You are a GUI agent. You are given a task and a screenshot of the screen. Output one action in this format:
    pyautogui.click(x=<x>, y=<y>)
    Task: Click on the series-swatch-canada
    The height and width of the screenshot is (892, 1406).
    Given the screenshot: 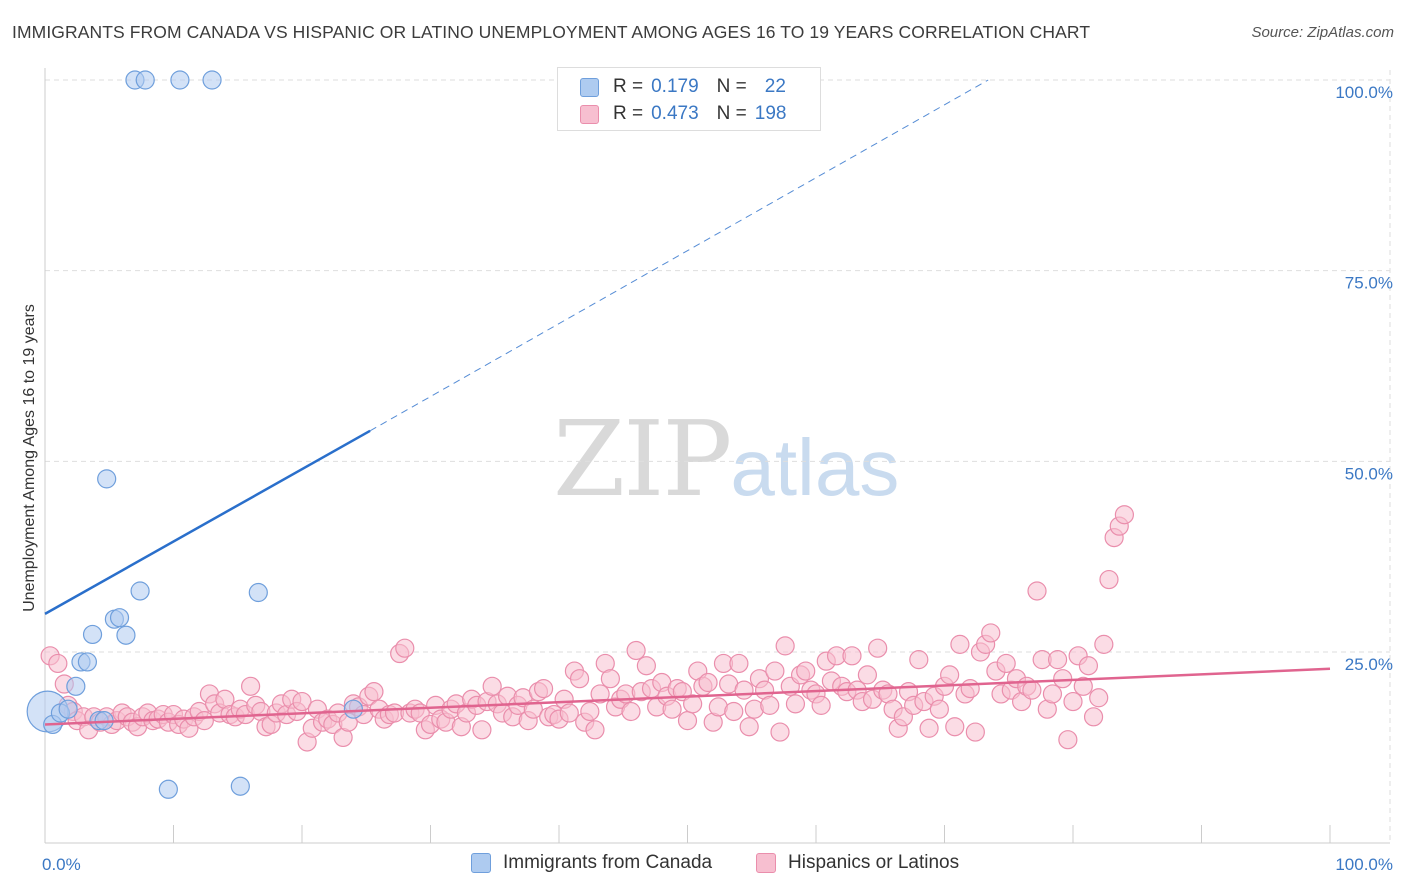 What is the action you would take?
    pyautogui.click(x=481, y=863)
    